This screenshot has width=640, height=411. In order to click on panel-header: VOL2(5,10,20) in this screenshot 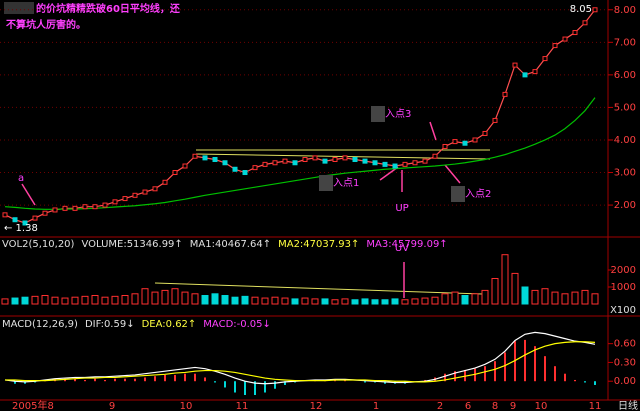, I will do `click(38, 244)`.